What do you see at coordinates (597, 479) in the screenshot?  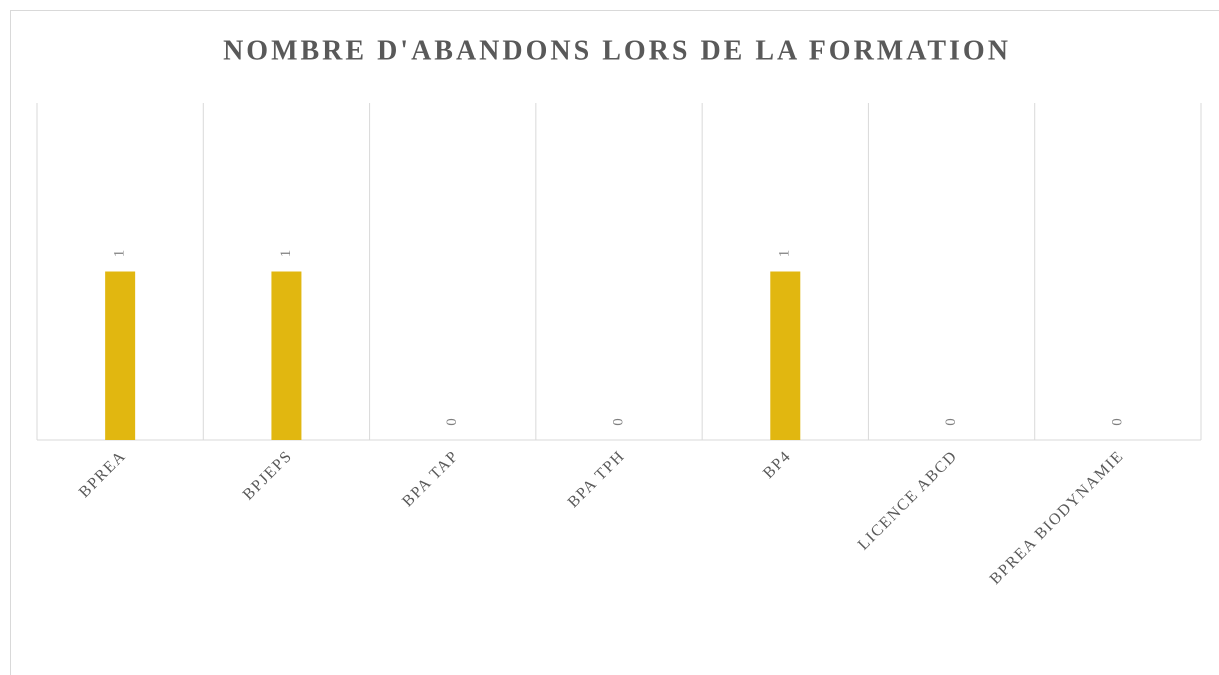 I see `x-tick-label: BPA TPH` at bounding box center [597, 479].